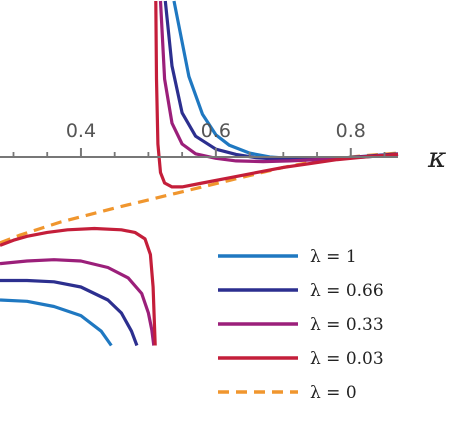  I want to click on tick-label-0: 0.4, so click(81, 131).